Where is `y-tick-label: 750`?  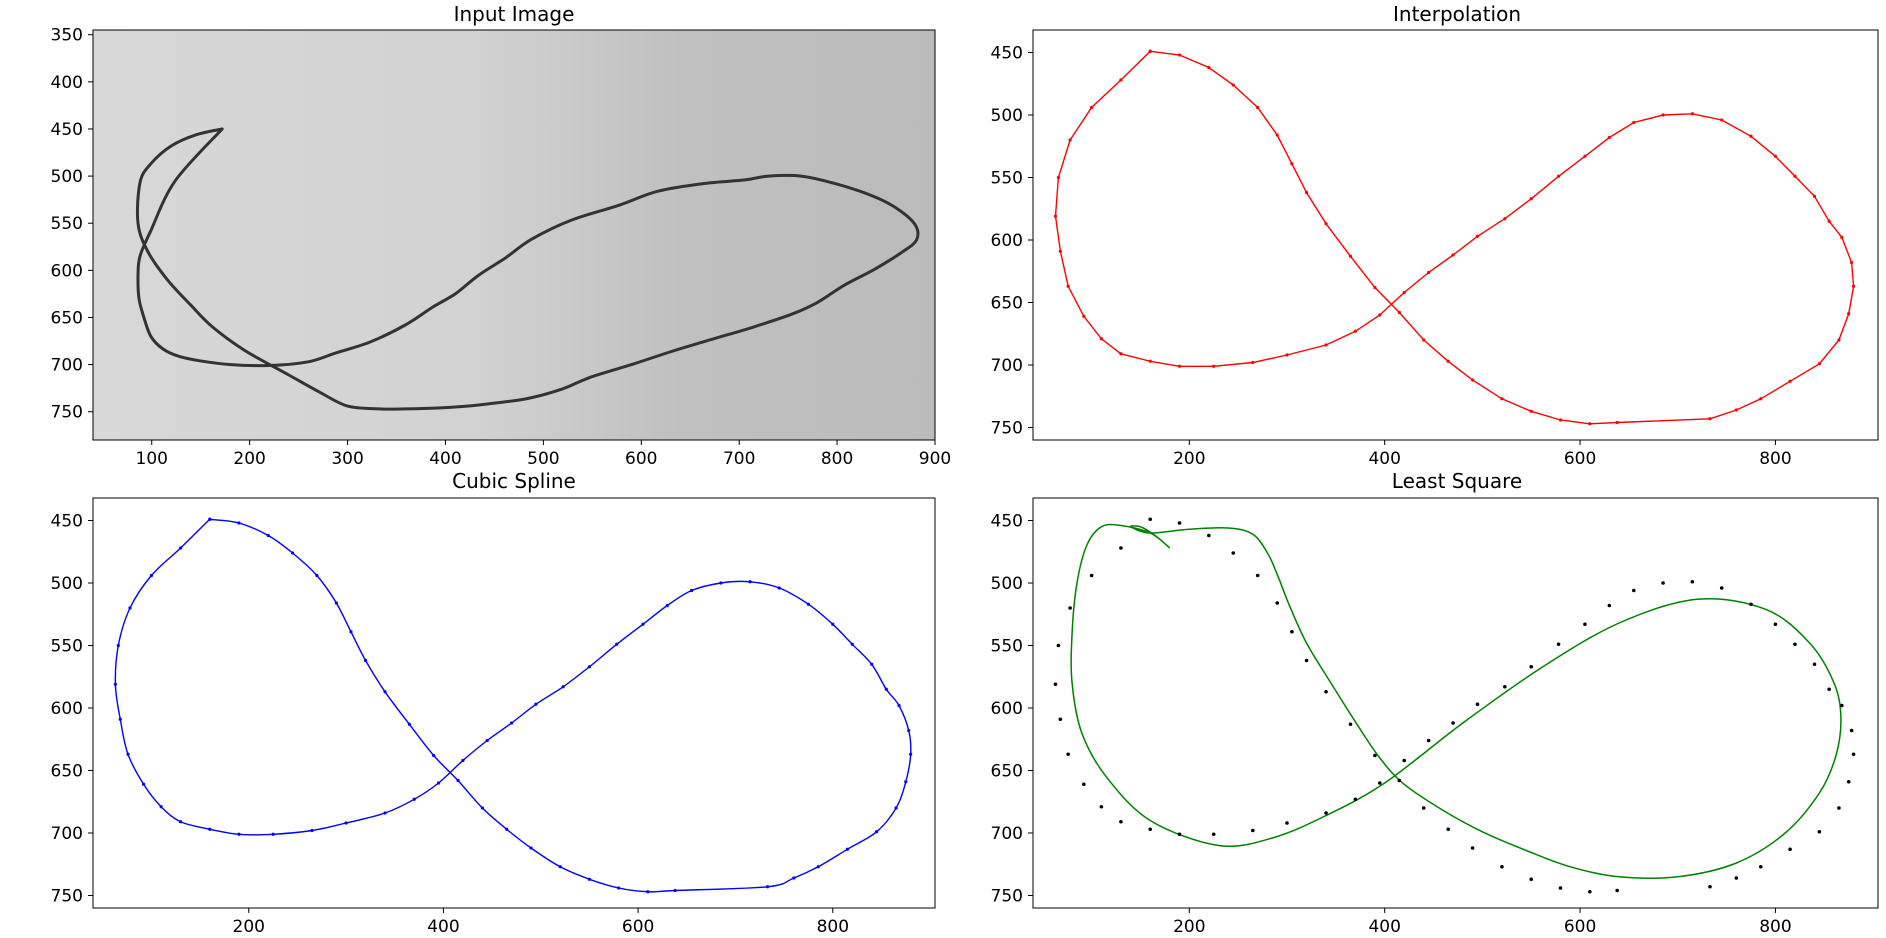 y-tick-label: 750 is located at coordinates (67, 413).